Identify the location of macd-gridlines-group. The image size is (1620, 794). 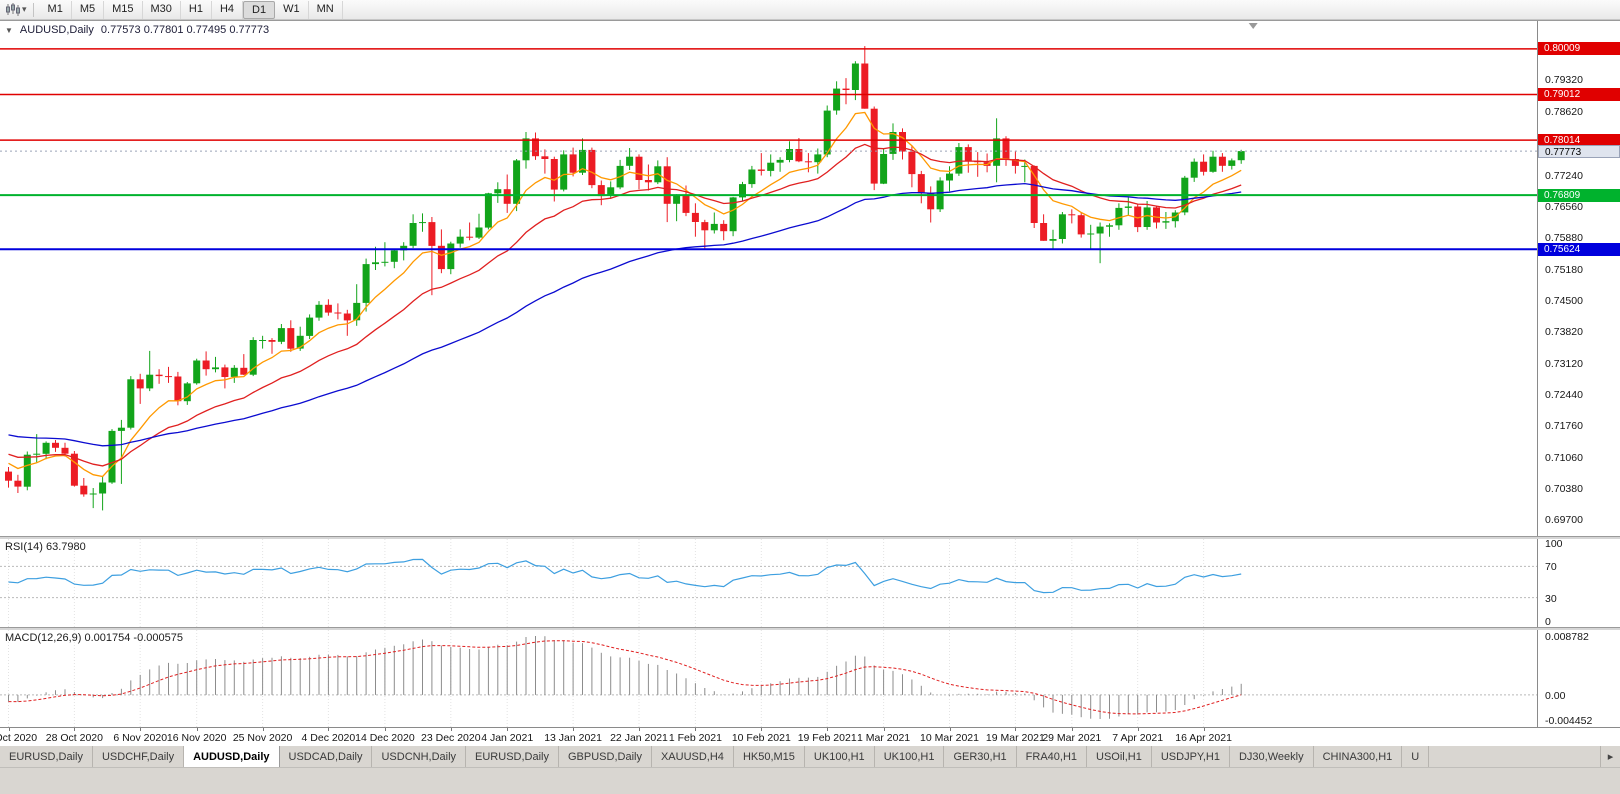
(768, 678).